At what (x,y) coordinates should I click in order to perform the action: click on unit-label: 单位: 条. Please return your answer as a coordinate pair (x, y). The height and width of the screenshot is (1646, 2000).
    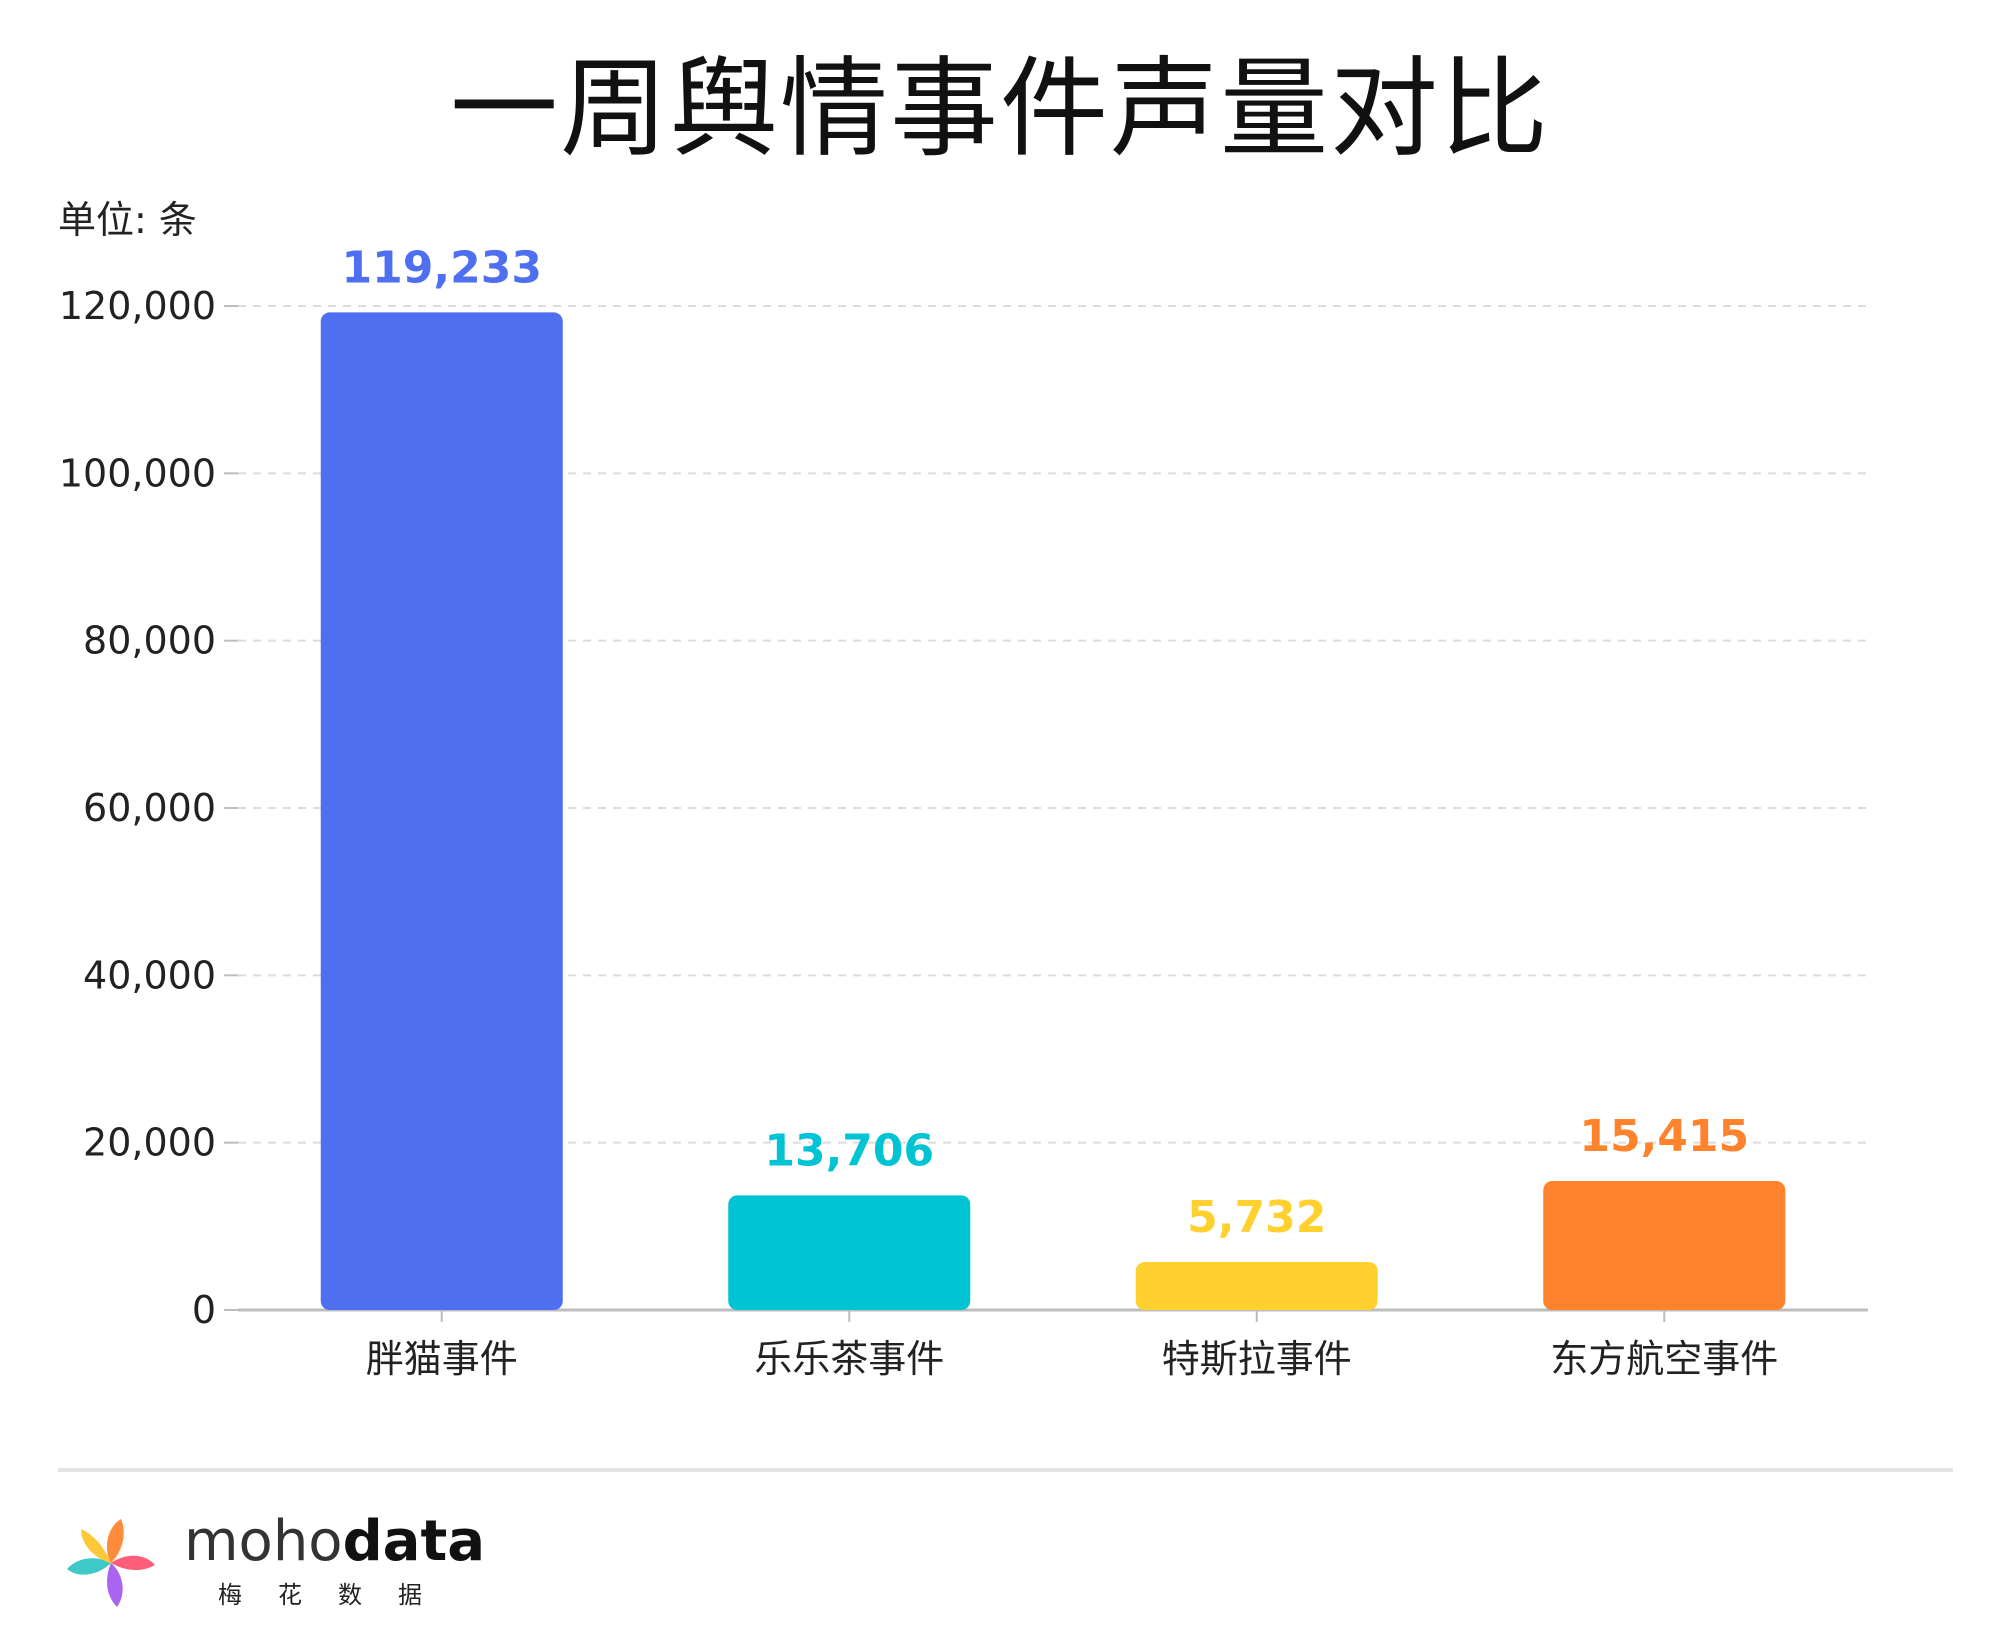
    Looking at the image, I should click on (127, 220).